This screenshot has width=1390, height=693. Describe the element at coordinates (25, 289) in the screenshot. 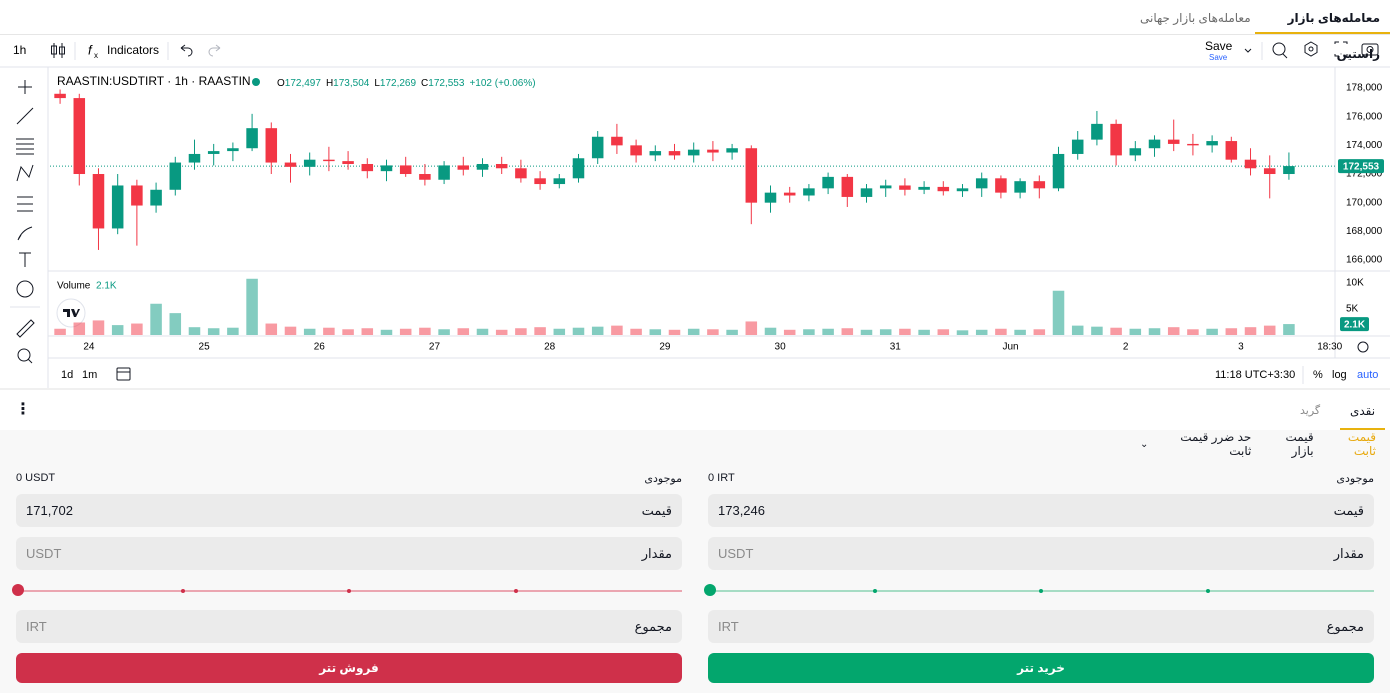

I see `icon-tool` at that location.